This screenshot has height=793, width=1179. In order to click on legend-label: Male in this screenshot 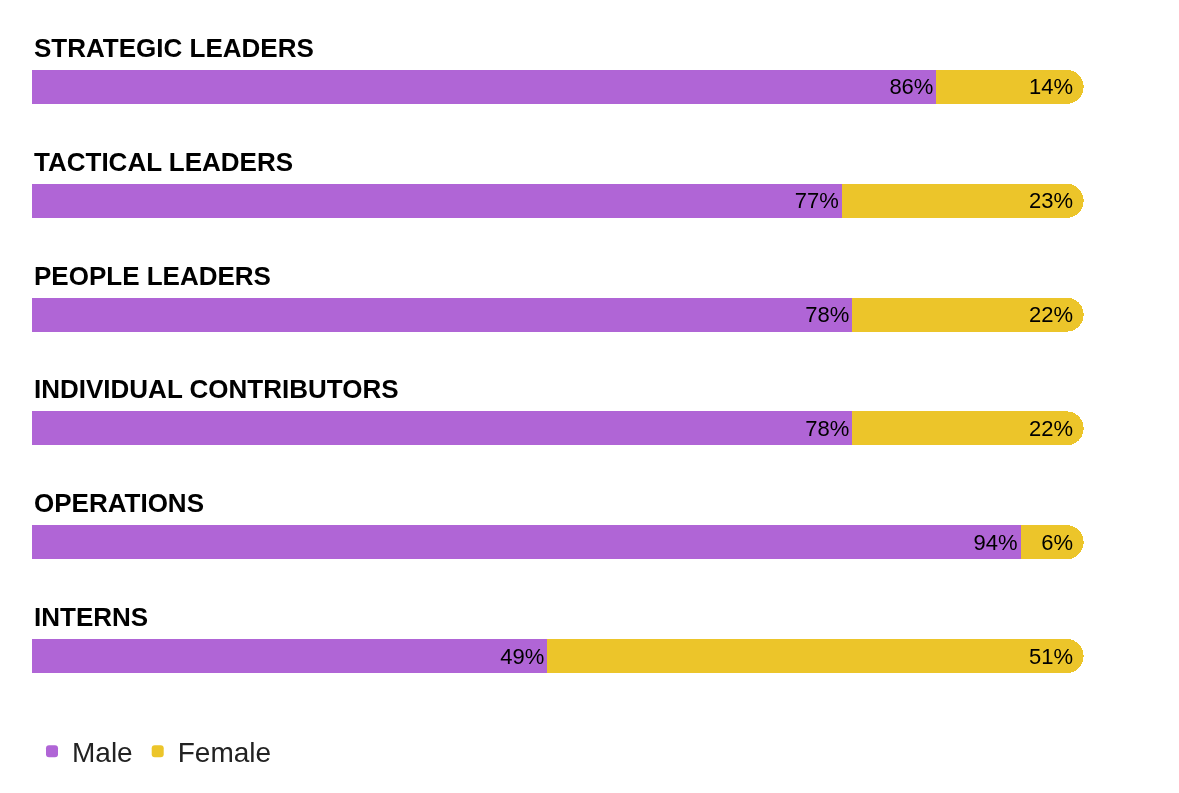, I will do `click(102, 753)`.